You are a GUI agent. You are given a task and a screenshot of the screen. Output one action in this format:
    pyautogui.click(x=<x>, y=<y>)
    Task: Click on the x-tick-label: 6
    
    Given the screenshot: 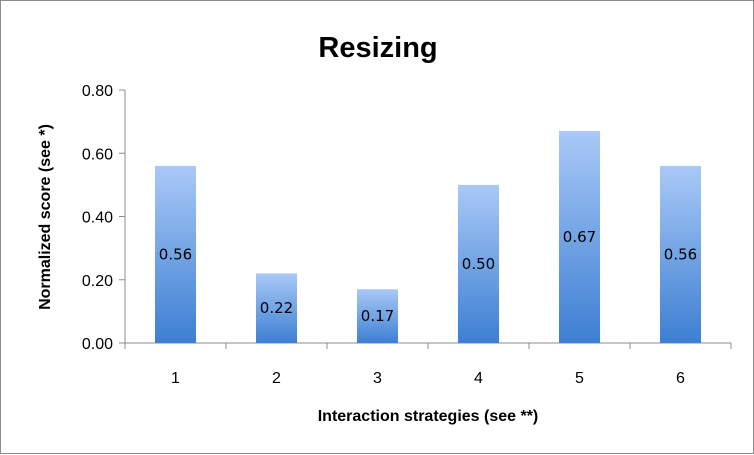 What is the action you would take?
    pyautogui.click(x=680, y=378)
    